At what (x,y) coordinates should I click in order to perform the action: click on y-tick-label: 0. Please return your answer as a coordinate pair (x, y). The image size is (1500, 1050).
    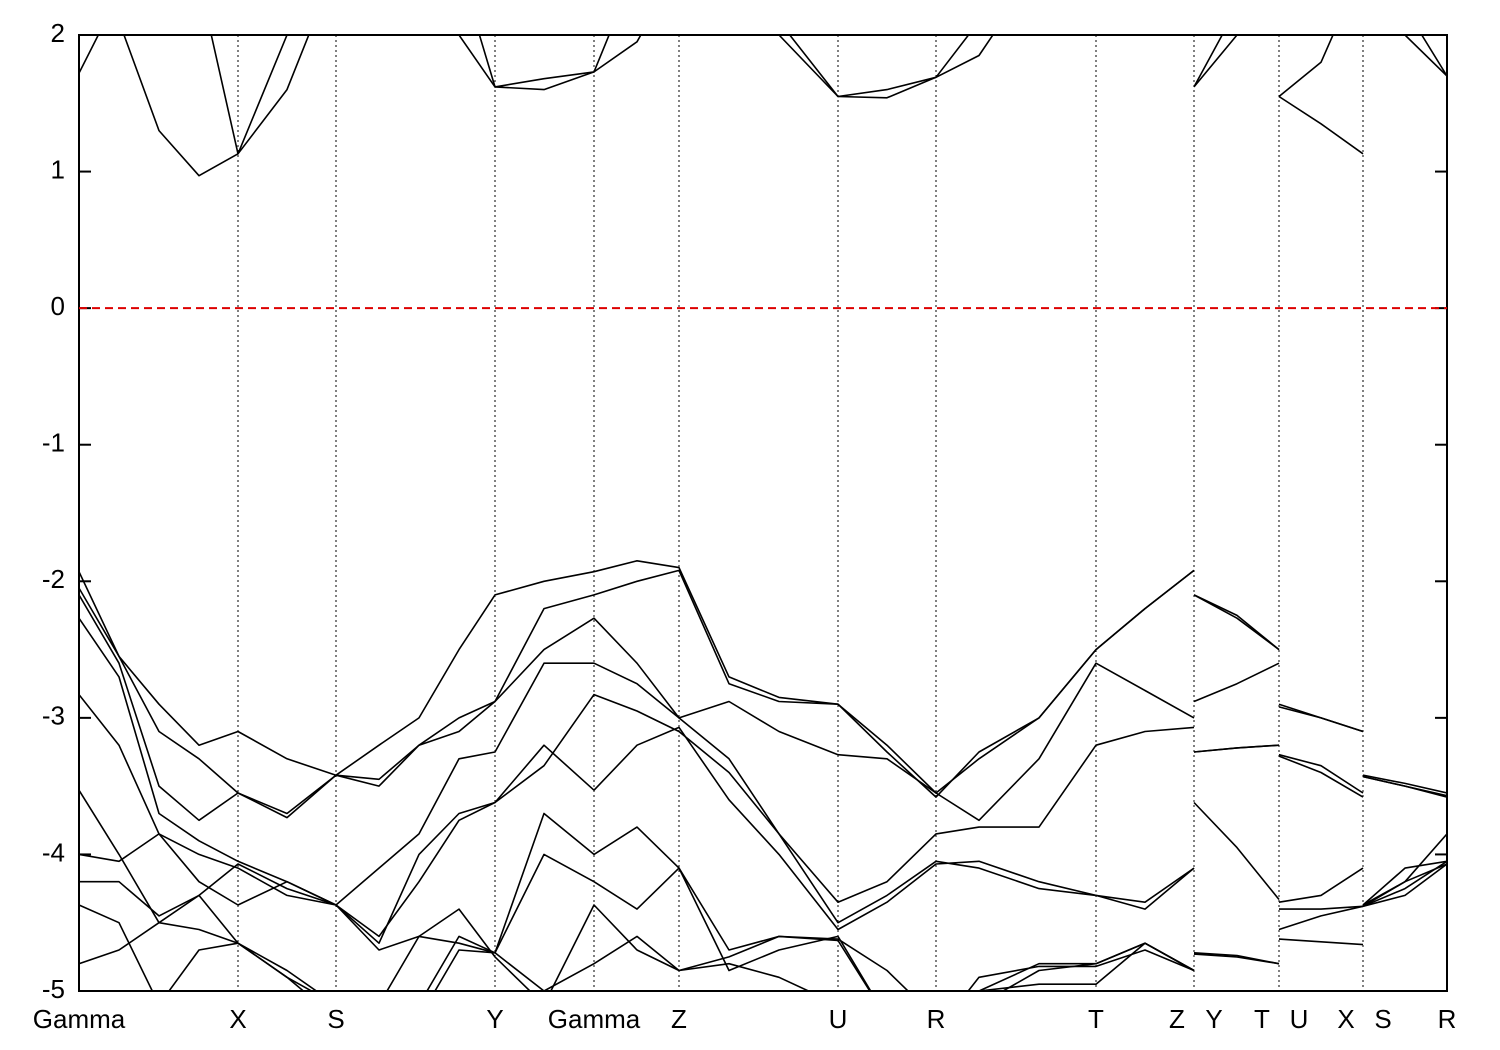
    Looking at the image, I should click on (58, 306).